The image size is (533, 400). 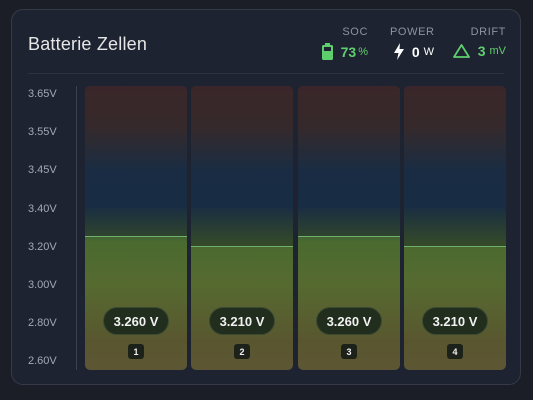 What do you see at coordinates (42, 361) in the screenshot?
I see `y-axis-tick-label: 2.60V` at bounding box center [42, 361].